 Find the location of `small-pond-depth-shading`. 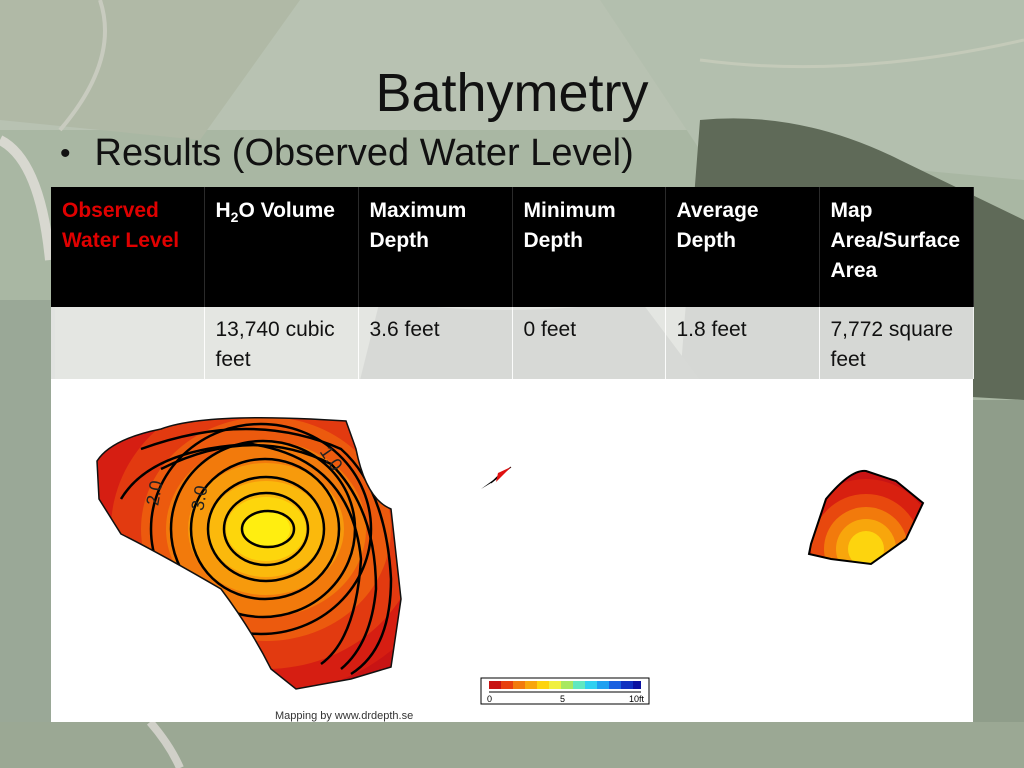

small-pond-depth-shading is located at coordinates (866, 517).